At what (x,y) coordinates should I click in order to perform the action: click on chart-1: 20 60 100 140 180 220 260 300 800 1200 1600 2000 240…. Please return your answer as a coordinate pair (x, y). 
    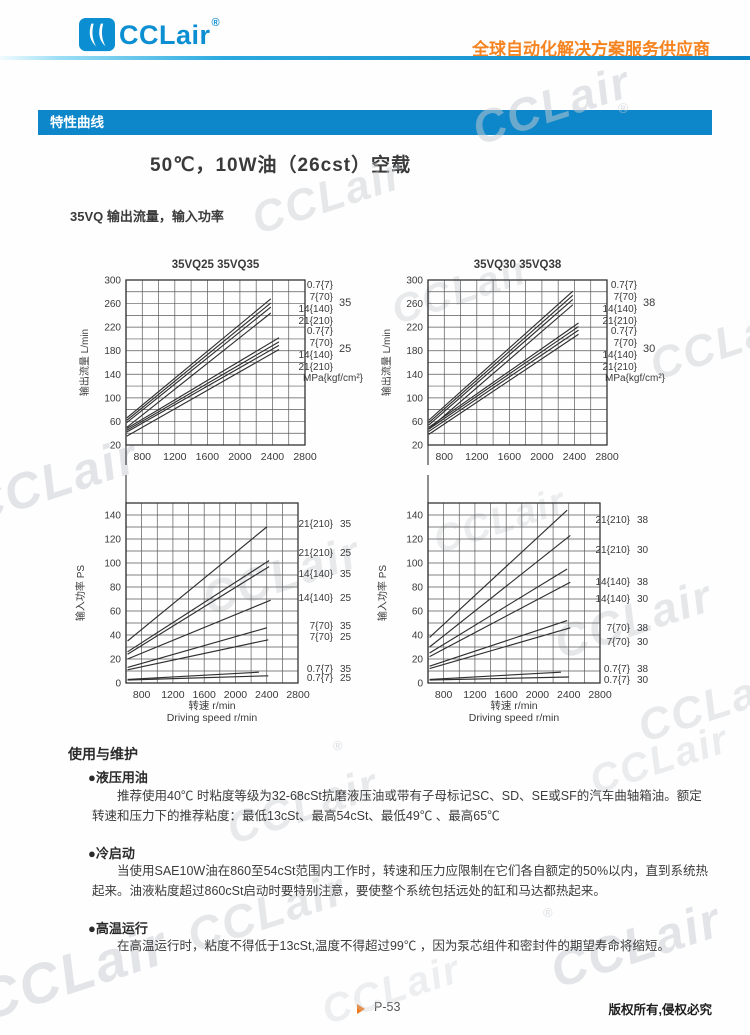
    Looking at the image, I should click on (523, 362).